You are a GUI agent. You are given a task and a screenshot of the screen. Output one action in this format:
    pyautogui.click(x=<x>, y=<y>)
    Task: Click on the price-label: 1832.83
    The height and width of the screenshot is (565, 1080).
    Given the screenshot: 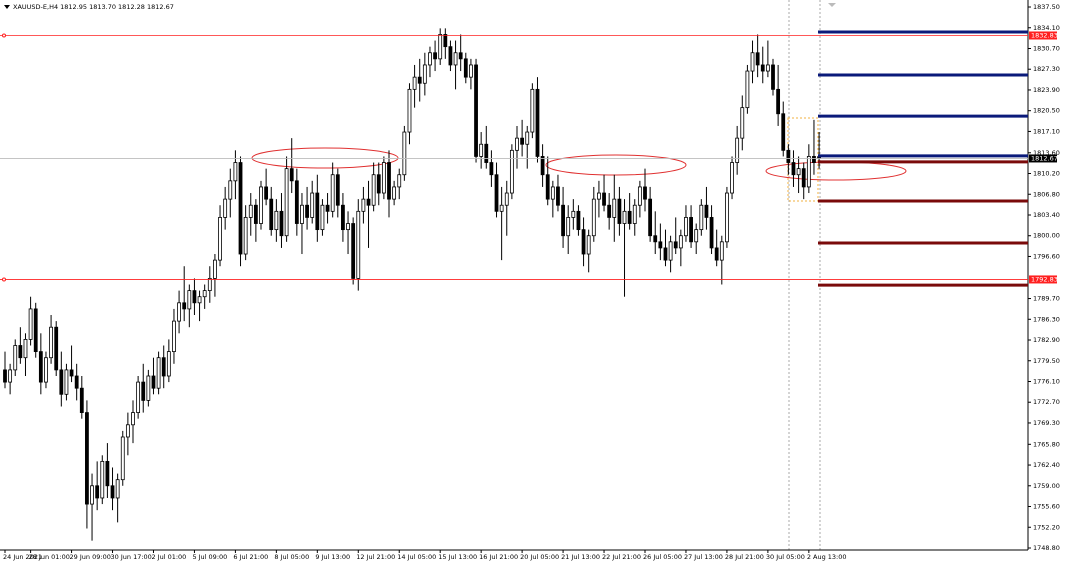 What is the action you would take?
    pyautogui.click(x=1044, y=35)
    